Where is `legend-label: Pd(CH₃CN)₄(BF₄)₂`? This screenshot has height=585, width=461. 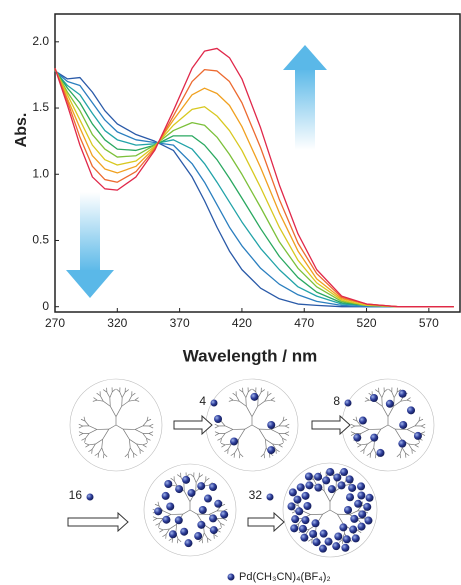 legend-label: Pd(CH₃CN)₄(BF₄)₂ is located at coordinates (285, 577).